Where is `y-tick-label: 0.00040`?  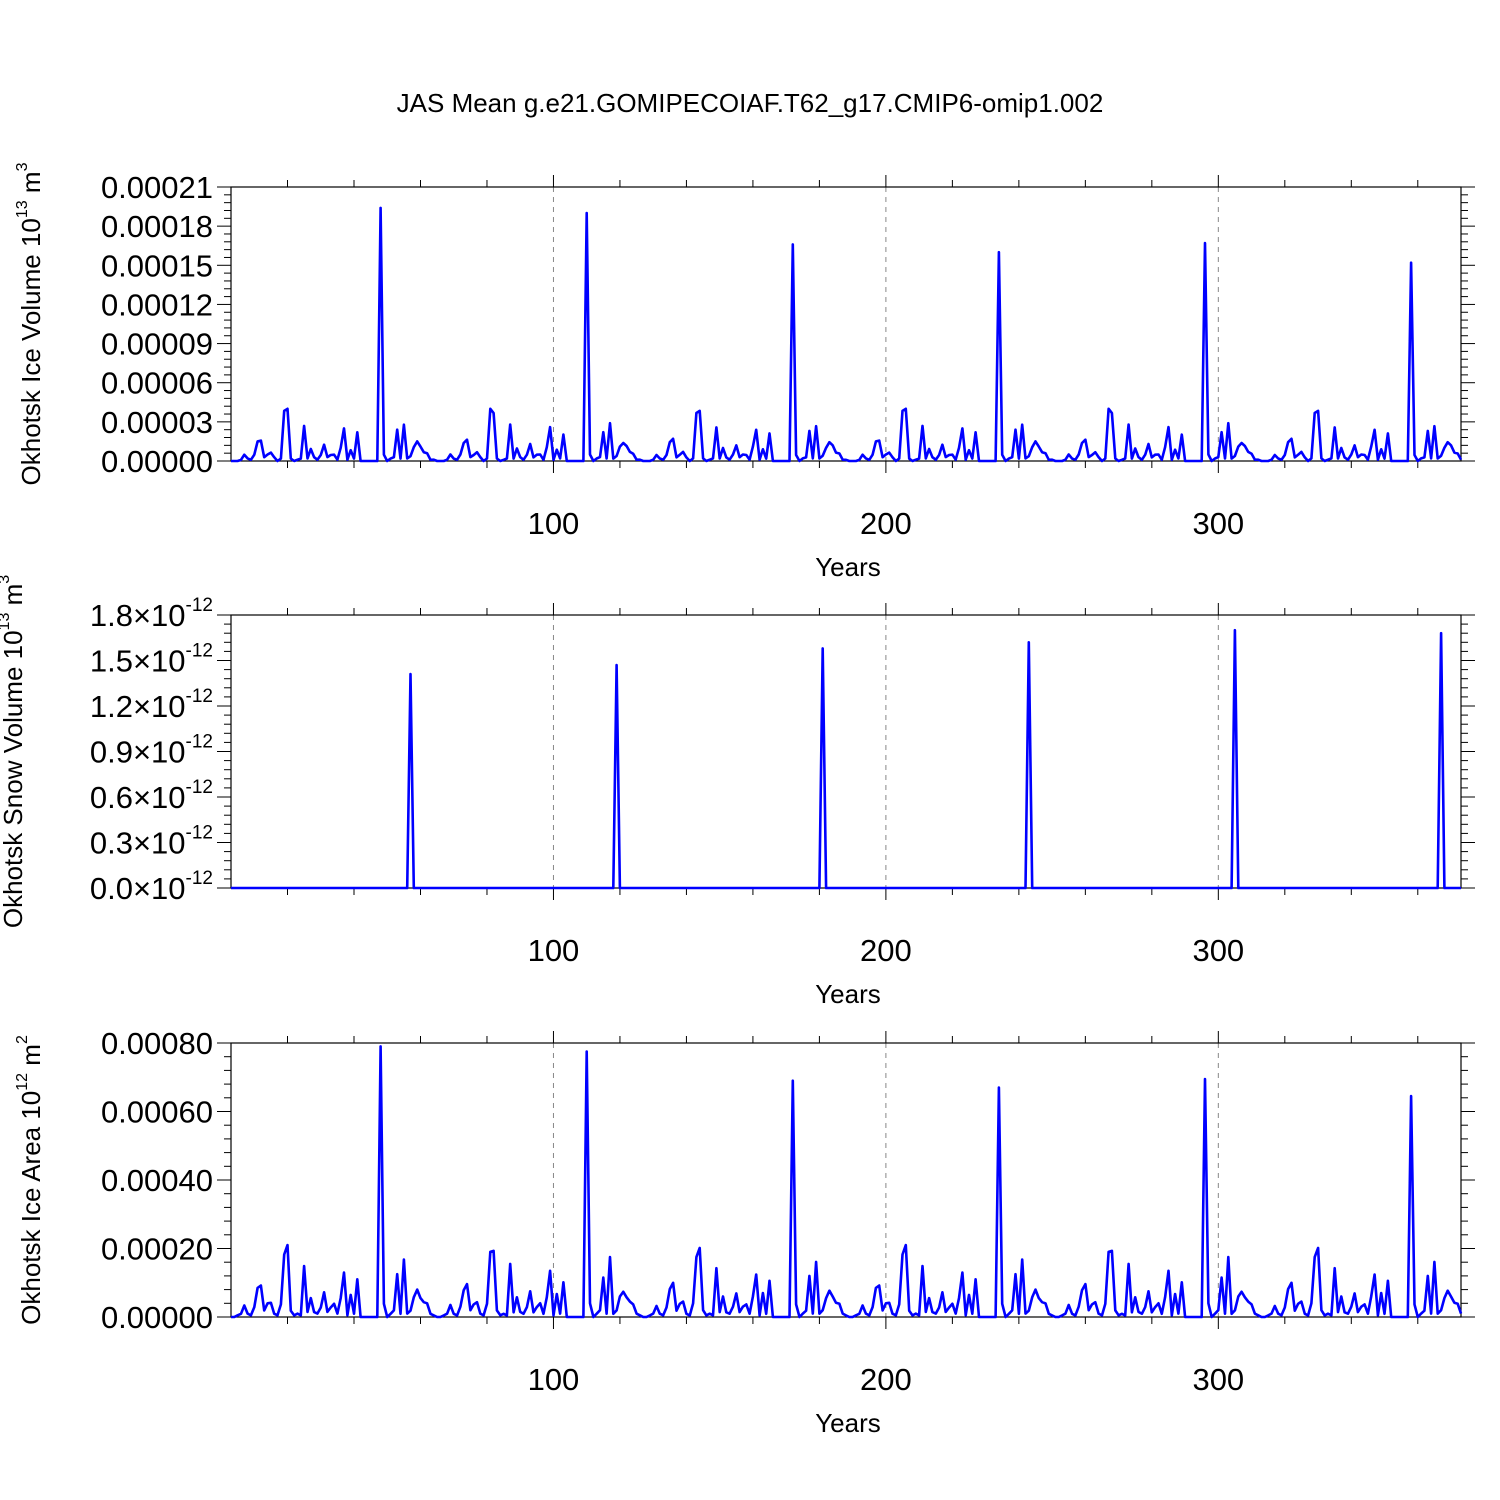 y-tick-label: 0.00040 is located at coordinates (157, 1180).